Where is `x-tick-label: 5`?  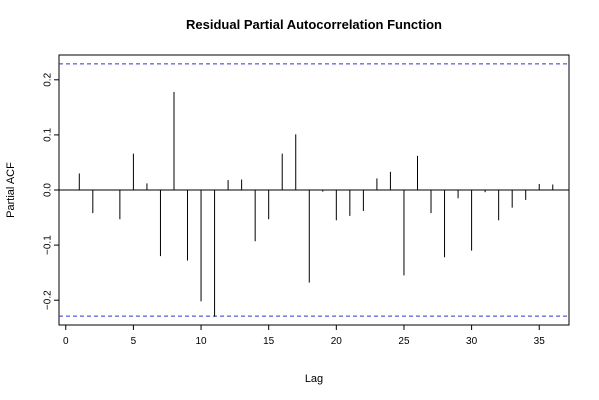
x-tick-label: 5 is located at coordinates (134, 341).